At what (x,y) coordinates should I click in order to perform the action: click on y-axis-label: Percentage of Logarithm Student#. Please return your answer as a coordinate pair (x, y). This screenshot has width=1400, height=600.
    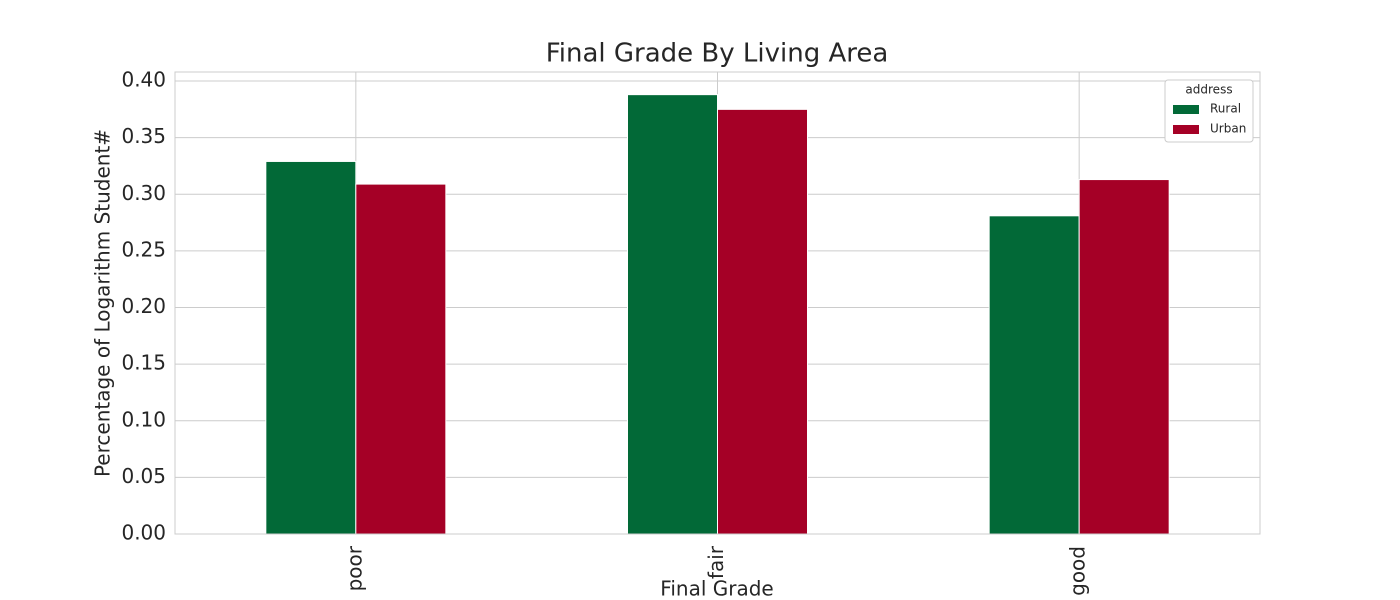
    Looking at the image, I should click on (103, 303).